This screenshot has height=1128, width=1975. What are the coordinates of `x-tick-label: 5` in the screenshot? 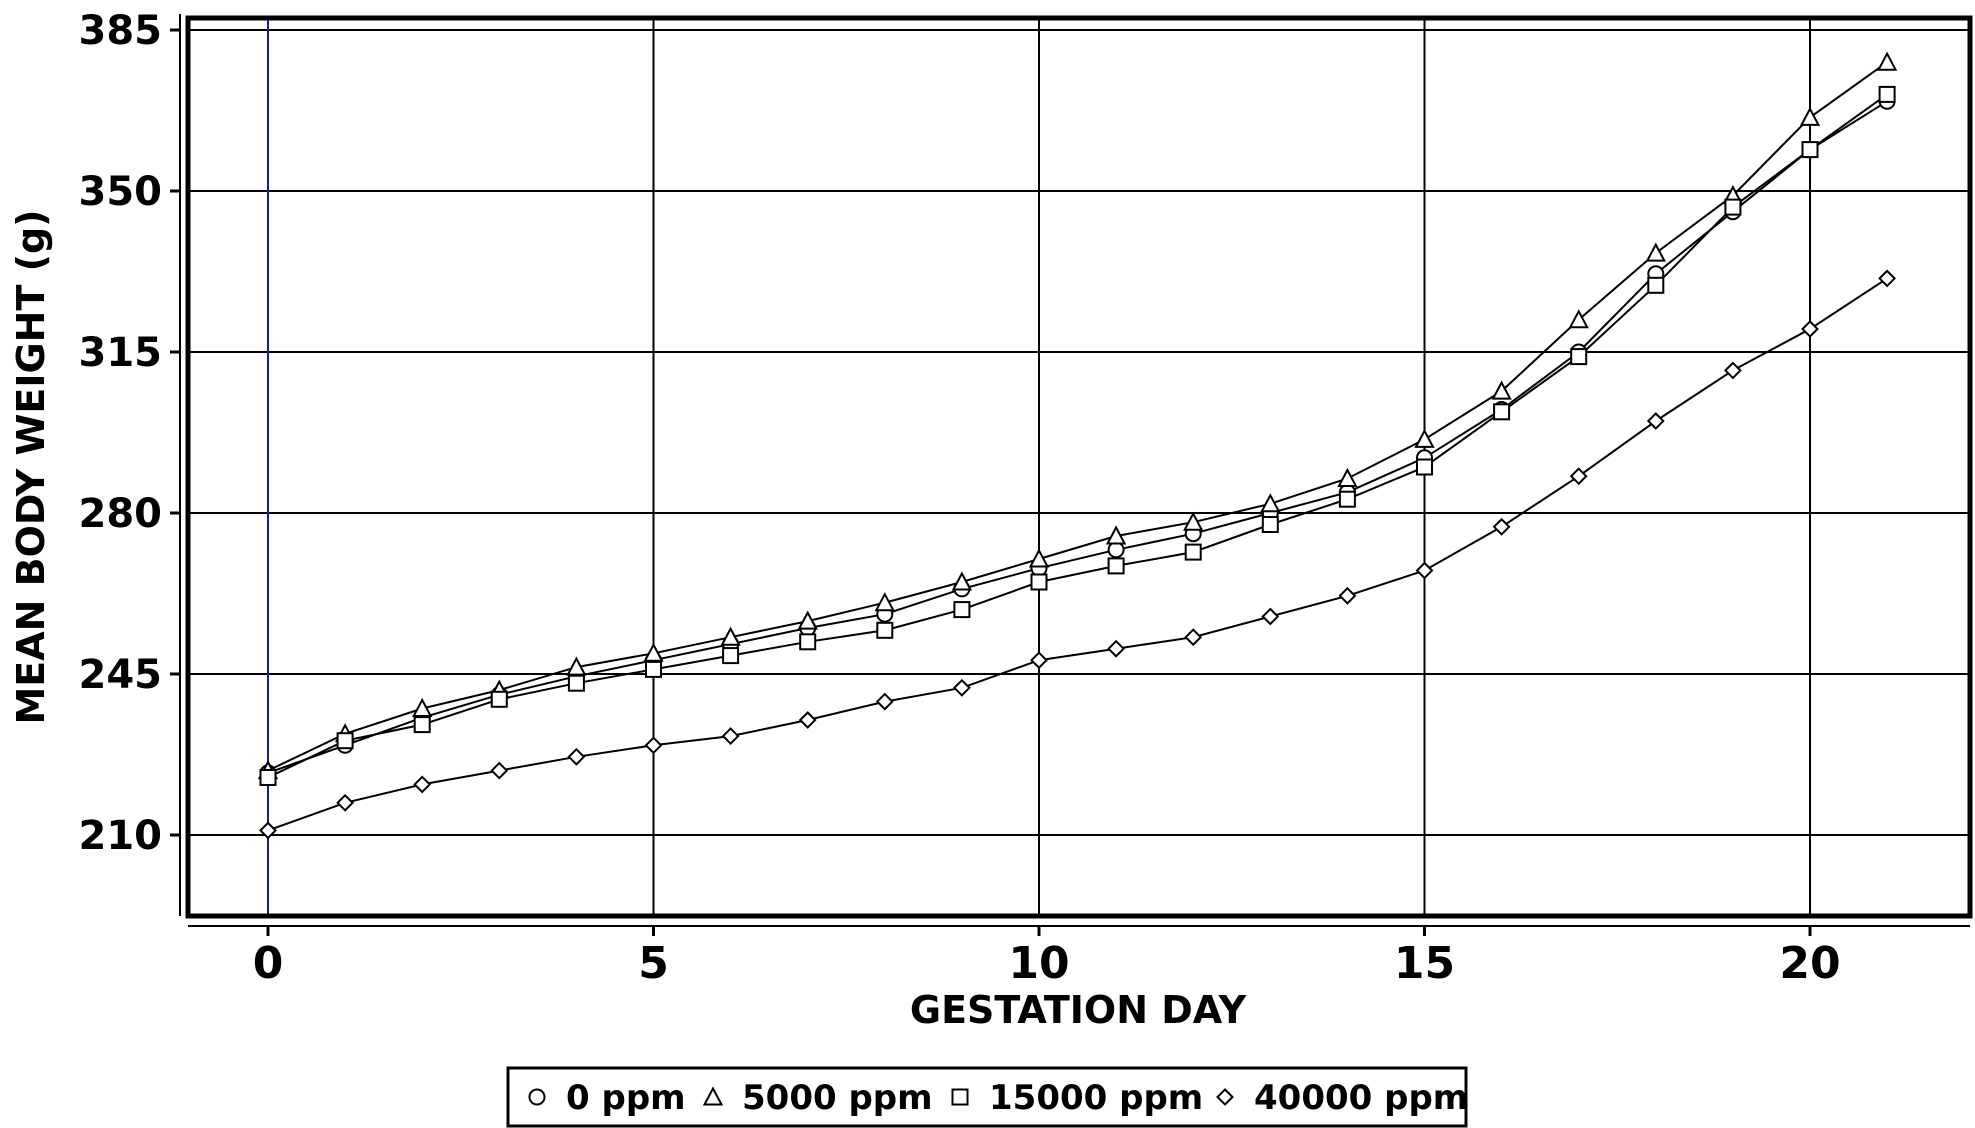 It's located at (653, 963).